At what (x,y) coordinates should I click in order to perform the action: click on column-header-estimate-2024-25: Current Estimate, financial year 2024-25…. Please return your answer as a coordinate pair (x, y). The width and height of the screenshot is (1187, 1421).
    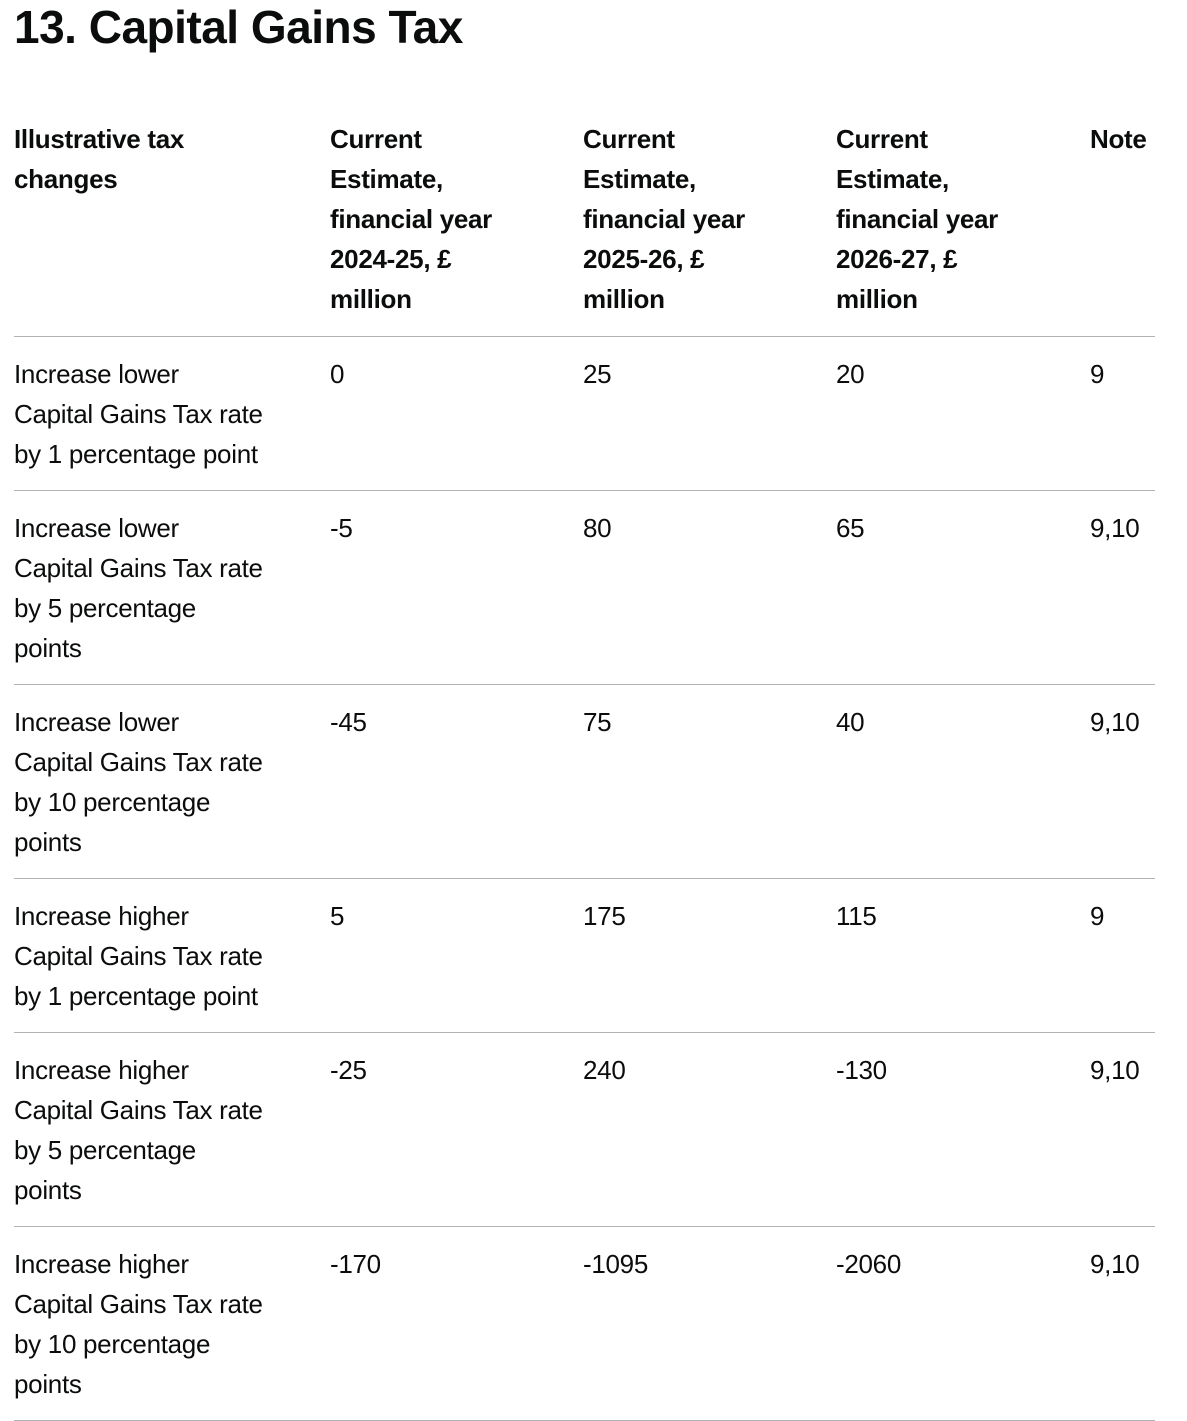
    Looking at the image, I should click on (456, 227).